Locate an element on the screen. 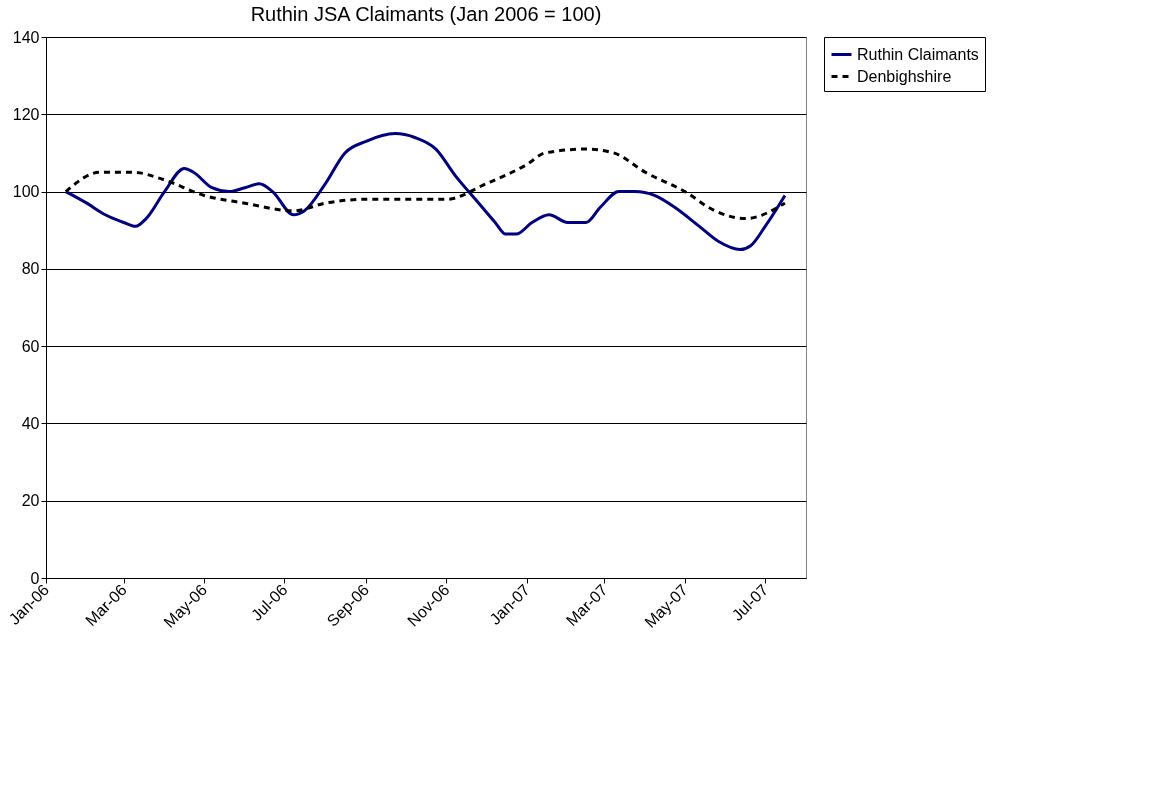 This screenshot has height=787, width=1154. y-tick-label: 60 is located at coordinates (30, 346).